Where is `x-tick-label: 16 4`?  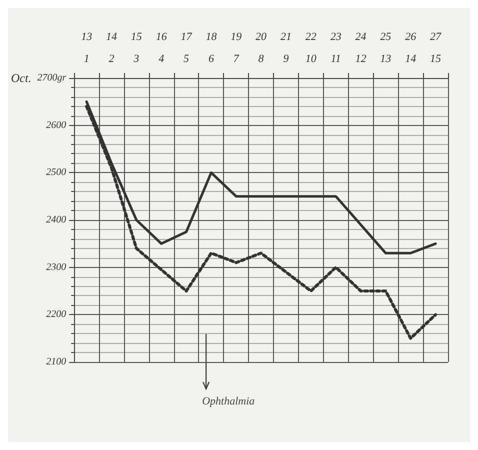
x-tick-label: 16 4 is located at coordinates (162, 48).